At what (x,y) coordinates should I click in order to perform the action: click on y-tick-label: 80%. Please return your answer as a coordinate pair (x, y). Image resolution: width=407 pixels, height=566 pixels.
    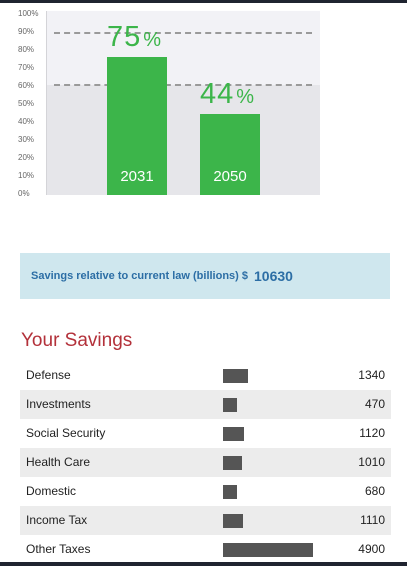
    Looking at the image, I should click on (26, 49).